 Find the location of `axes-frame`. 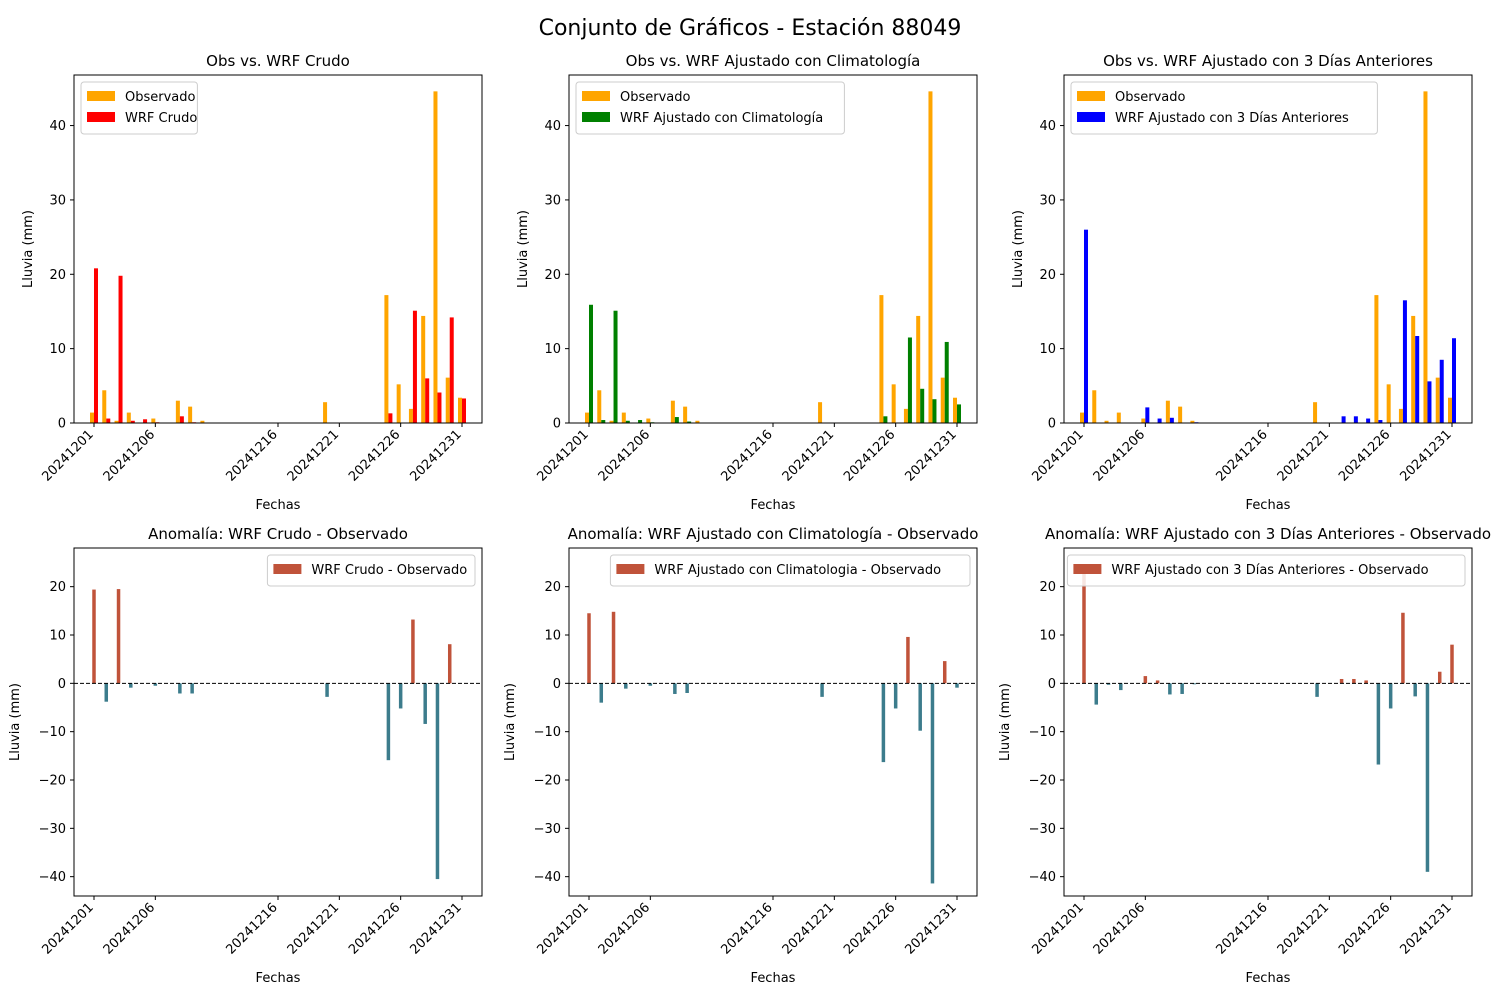

axes-frame is located at coordinates (773, 722).